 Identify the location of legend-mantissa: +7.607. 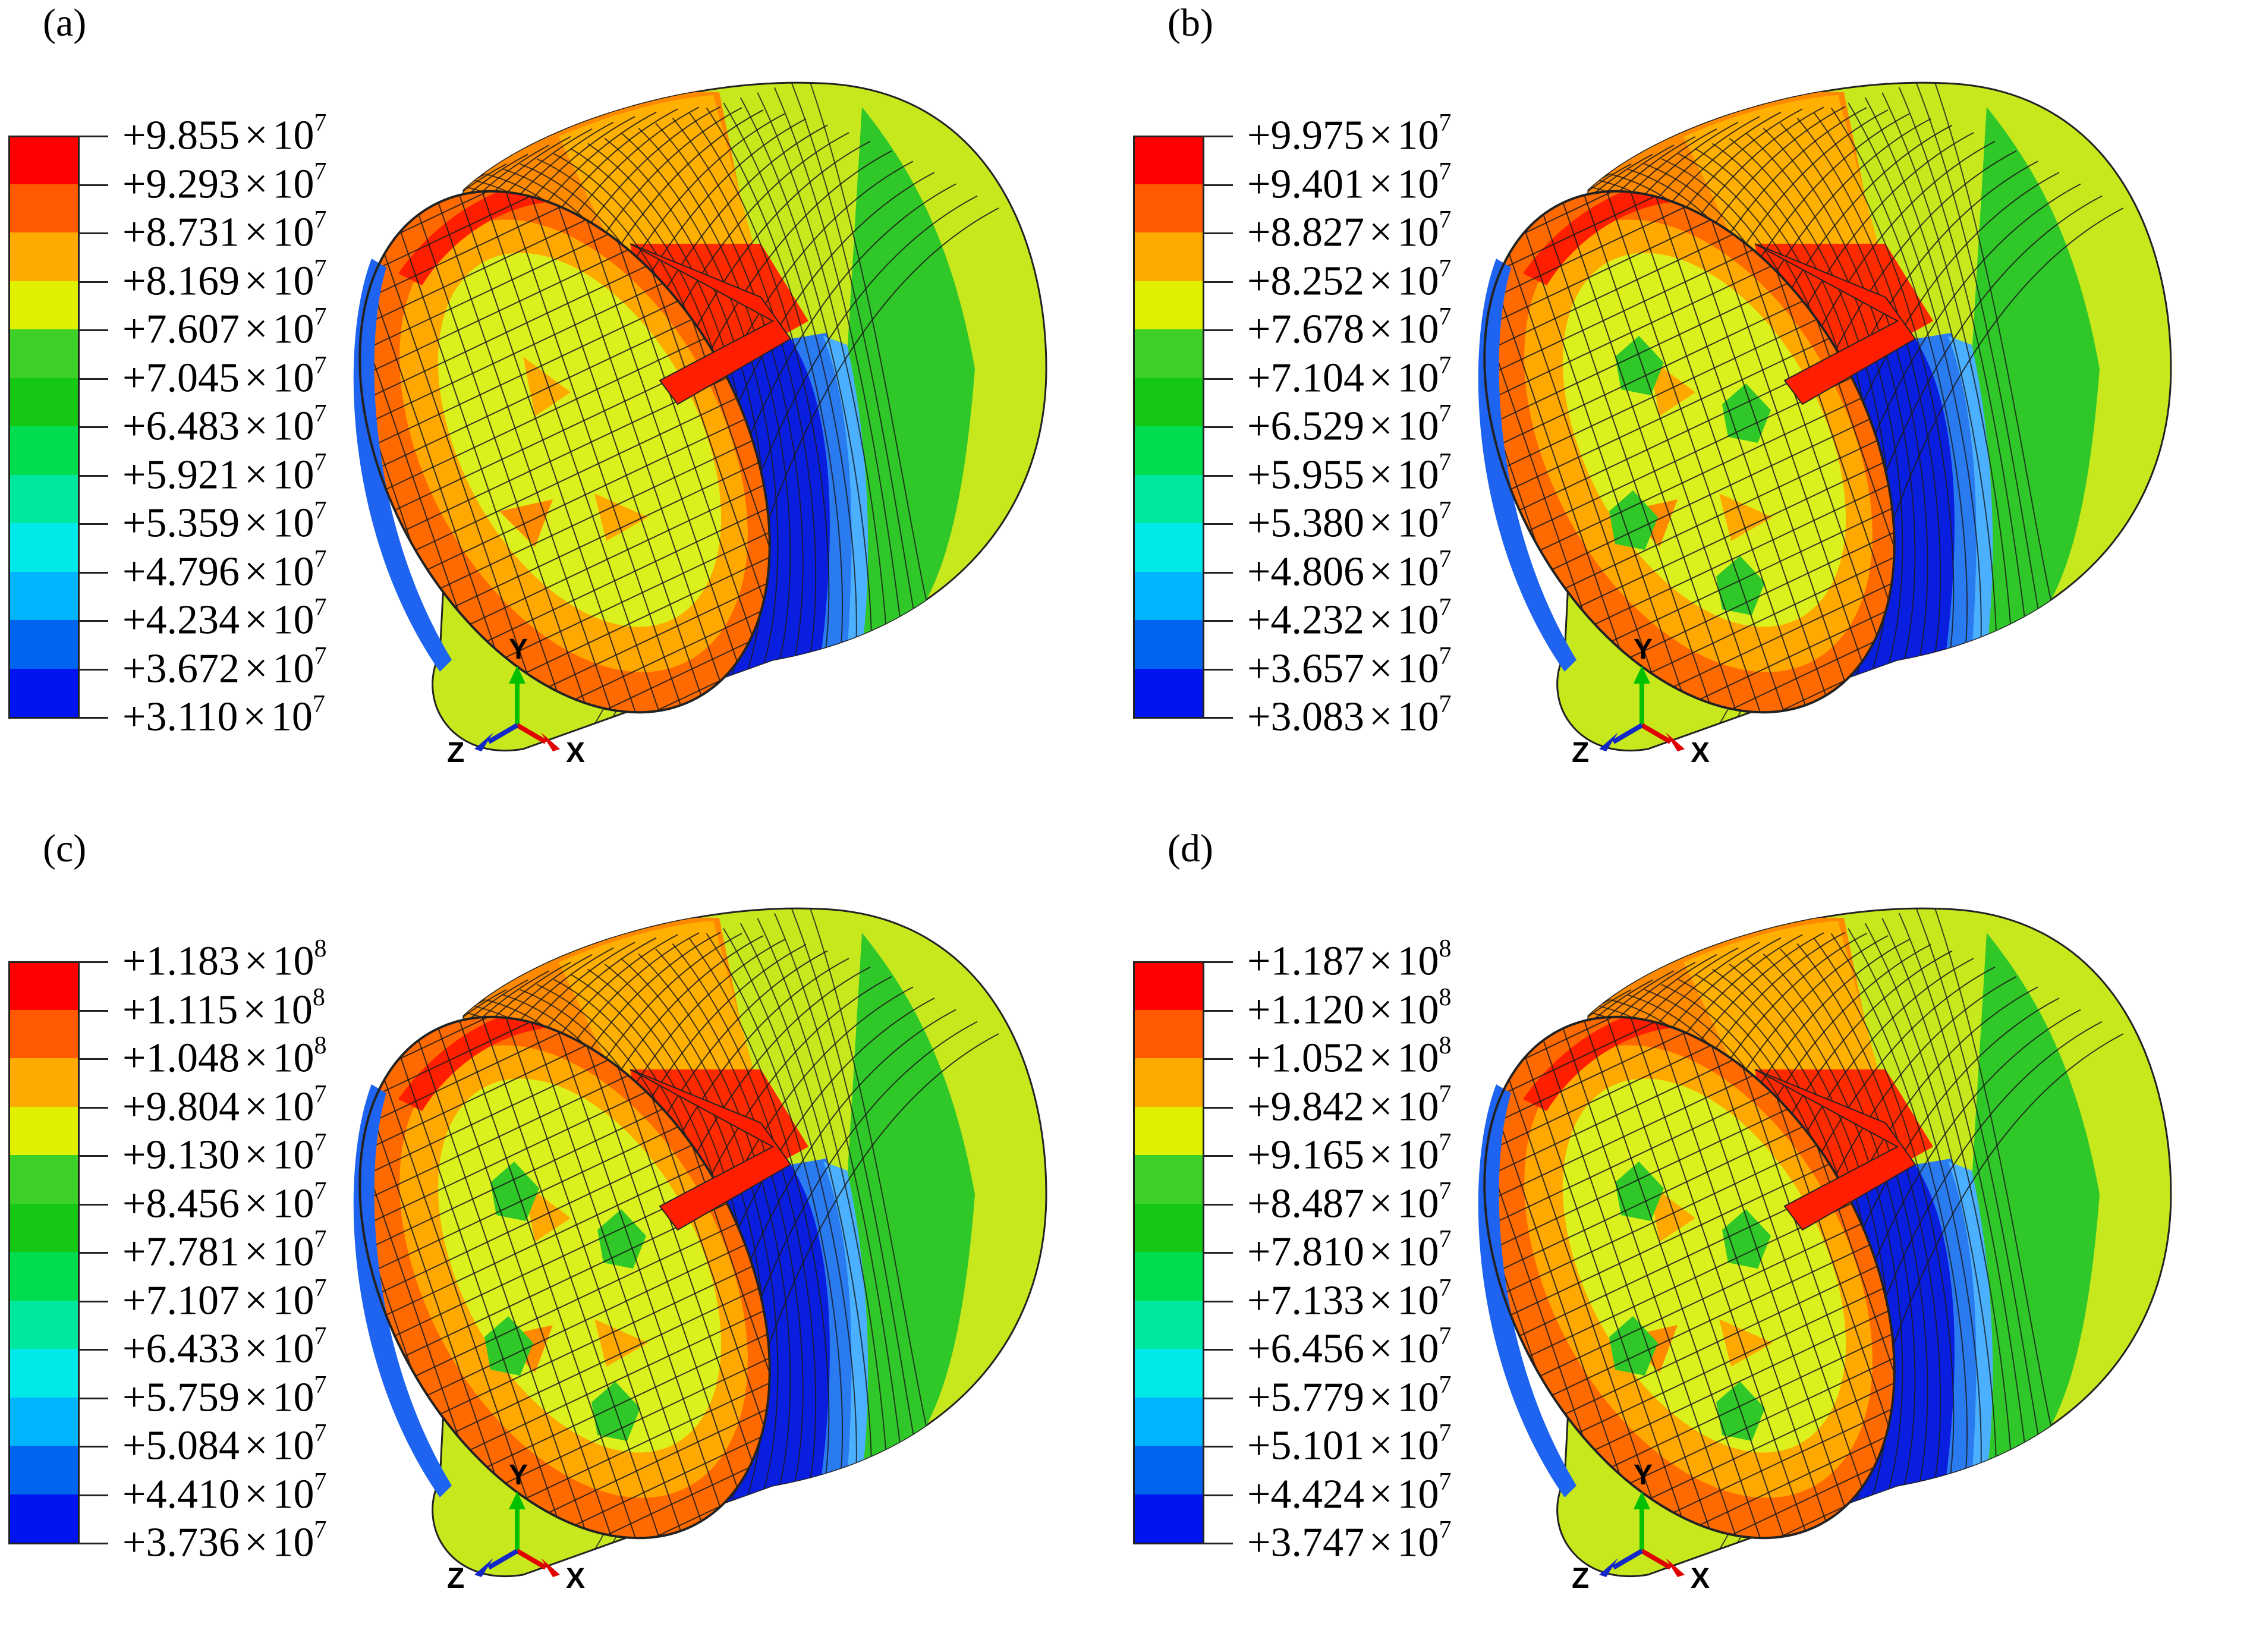
(181, 329).